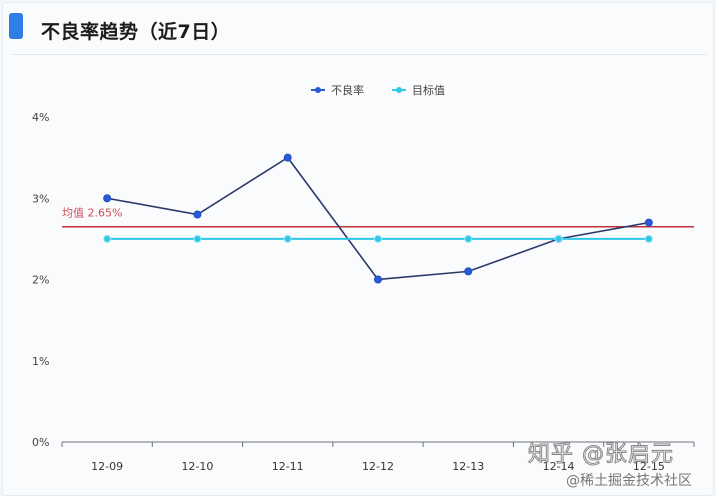 The height and width of the screenshot is (496, 716). What do you see at coordinates (428, 90) in the screenshot?
I see `legend-label: 目标值` at bounding box center [428, 90].